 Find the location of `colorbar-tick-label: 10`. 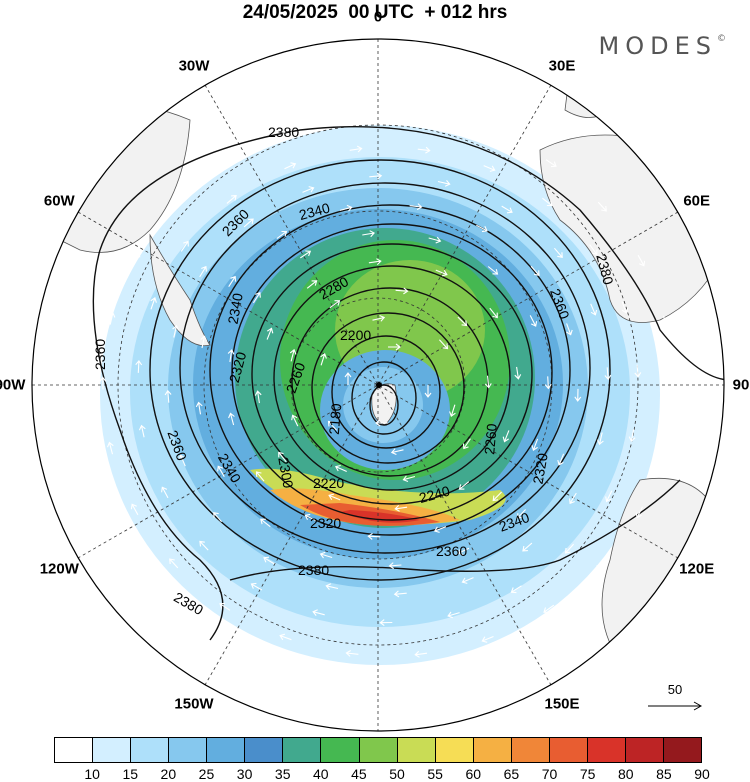

colorbar-tick-label: 10 is located at coordinates (92, 774).